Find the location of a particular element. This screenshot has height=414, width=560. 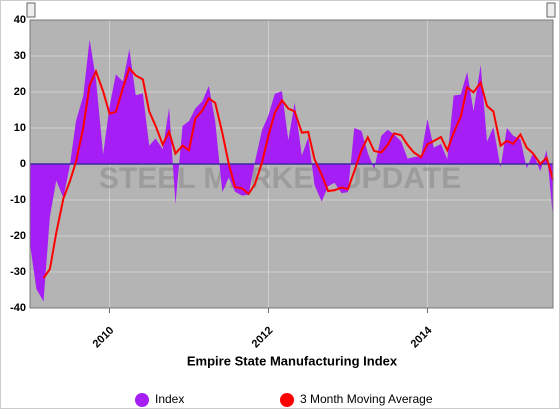

legend-label: Index is located at coordinates (169, 399).